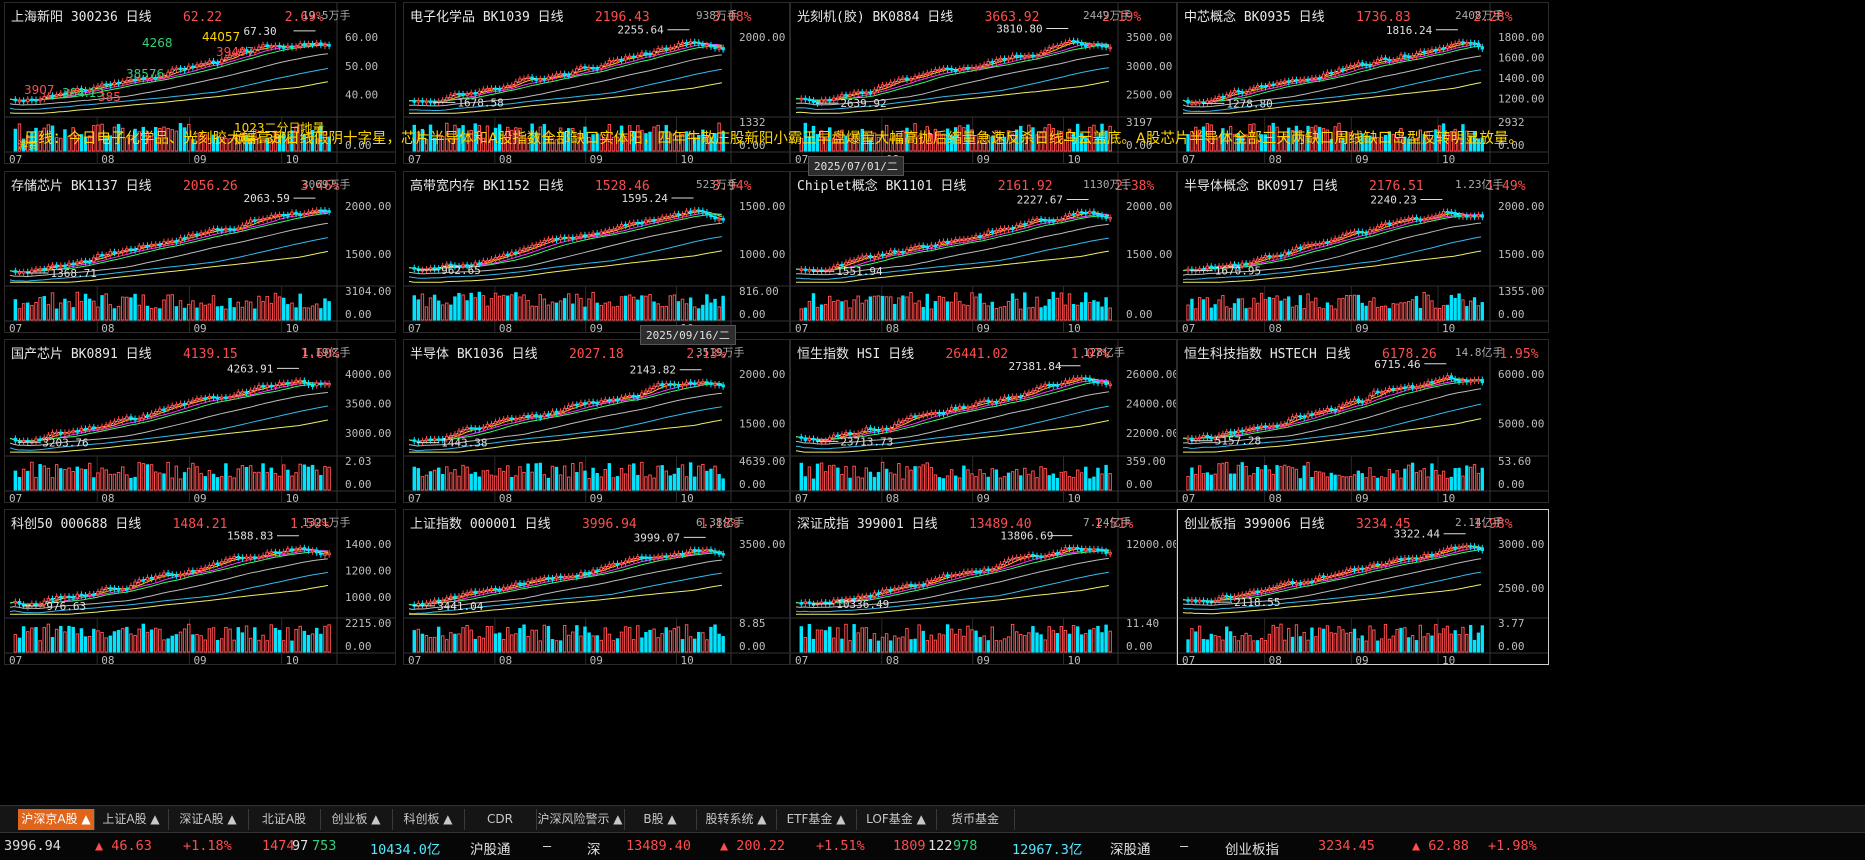 This screenshot has width=1865, height=860. What do you see at coordinates (56, 819) in the screenshot?
I see `market-tab: 沪深京A股 ▲` at bounding box center [56, 819].